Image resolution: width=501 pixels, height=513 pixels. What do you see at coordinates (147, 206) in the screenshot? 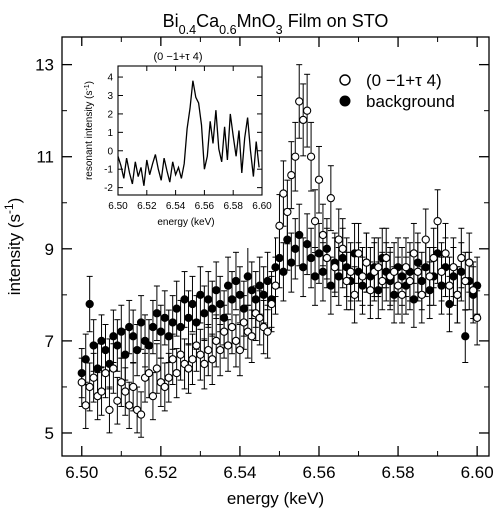
I see `inset-x-tick-label: 6.52` at bounding box center [147, 206].